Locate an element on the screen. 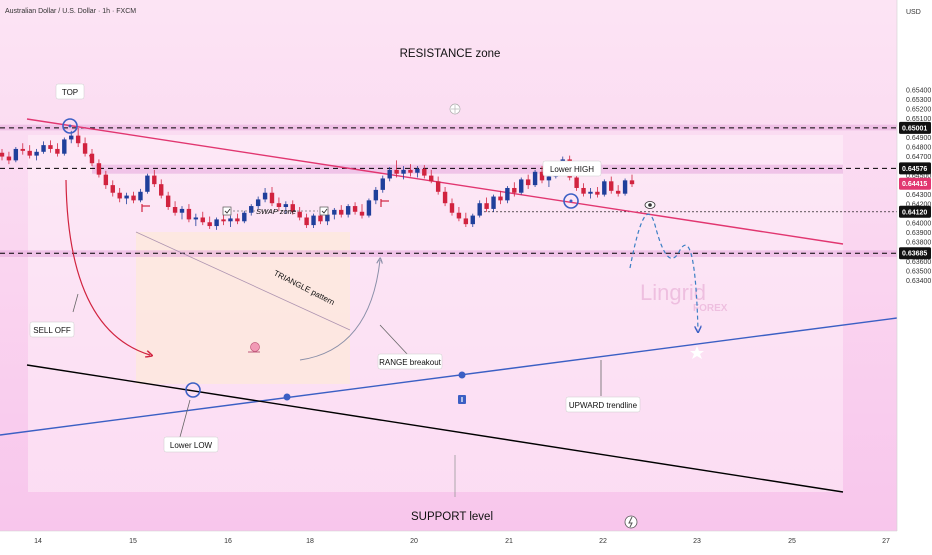 Image resolution: width=932 pixels, height=555 pixels. sell-off-box is located at coordinates (52, 329).